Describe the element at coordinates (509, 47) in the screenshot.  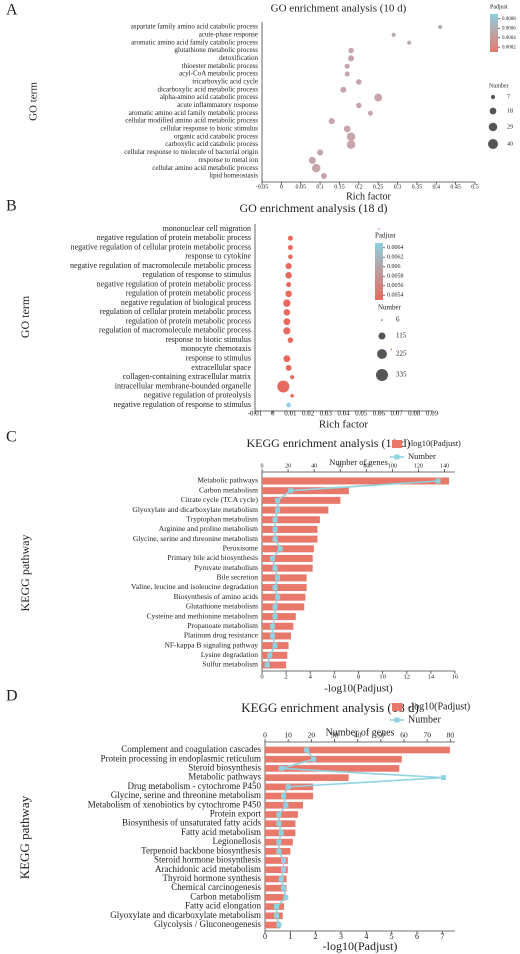
I see `color-tick-label: 0.0002` at that location.